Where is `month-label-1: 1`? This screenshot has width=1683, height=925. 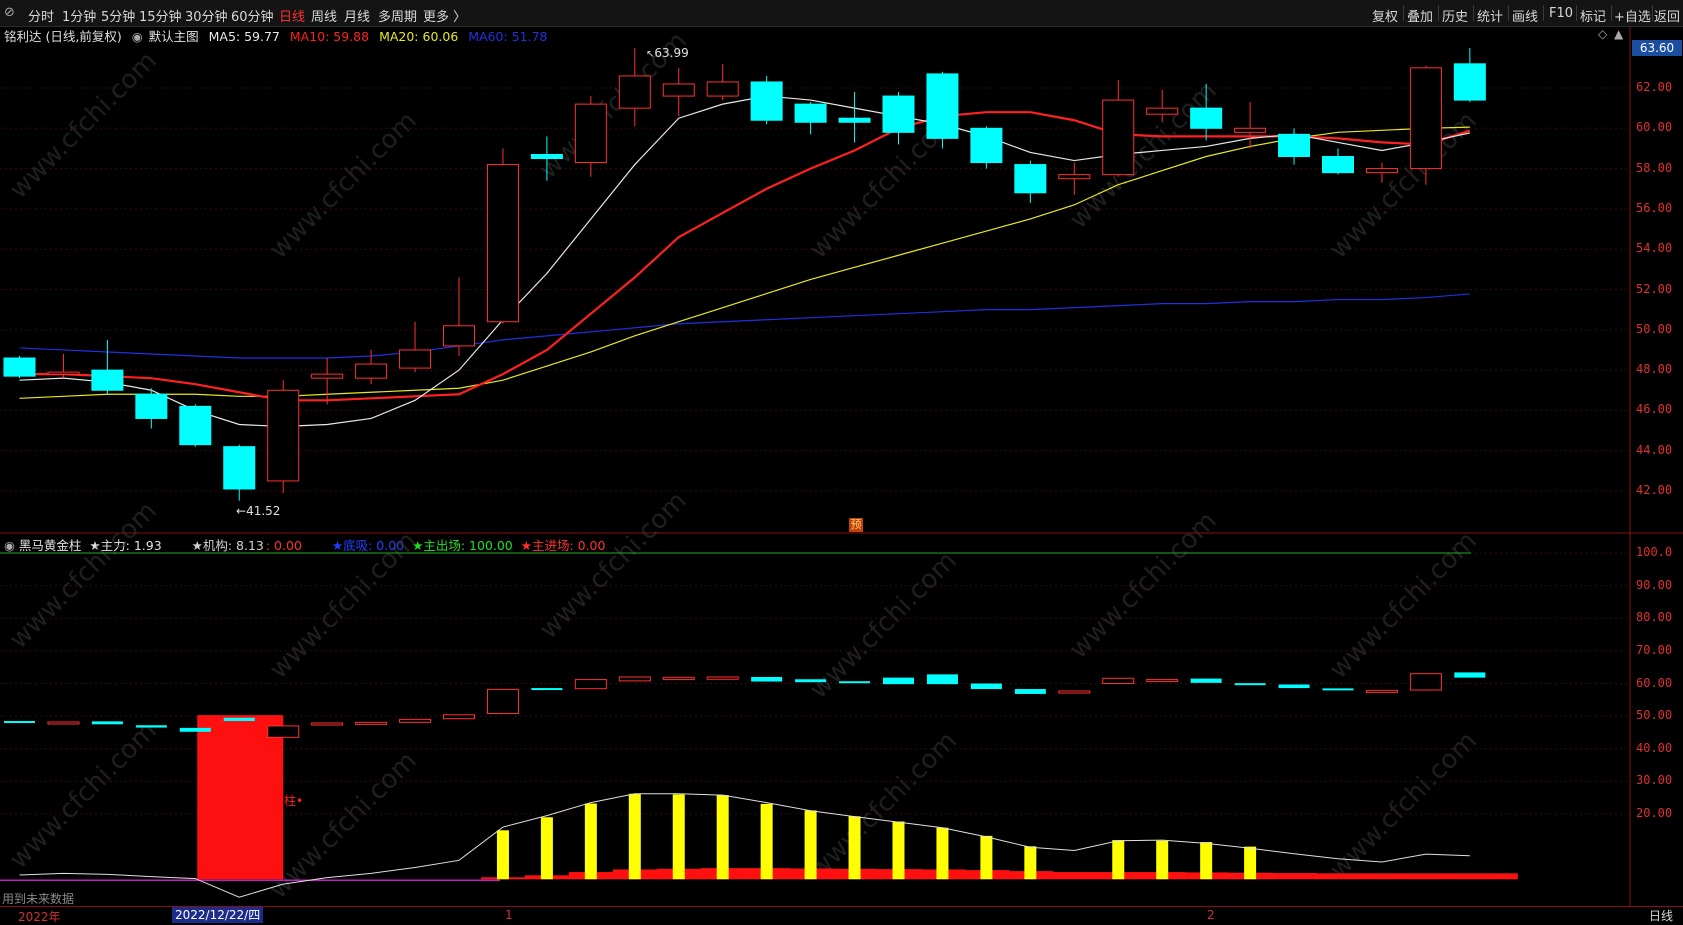 month-label-1: 1 is located at coordinates (509, 915).